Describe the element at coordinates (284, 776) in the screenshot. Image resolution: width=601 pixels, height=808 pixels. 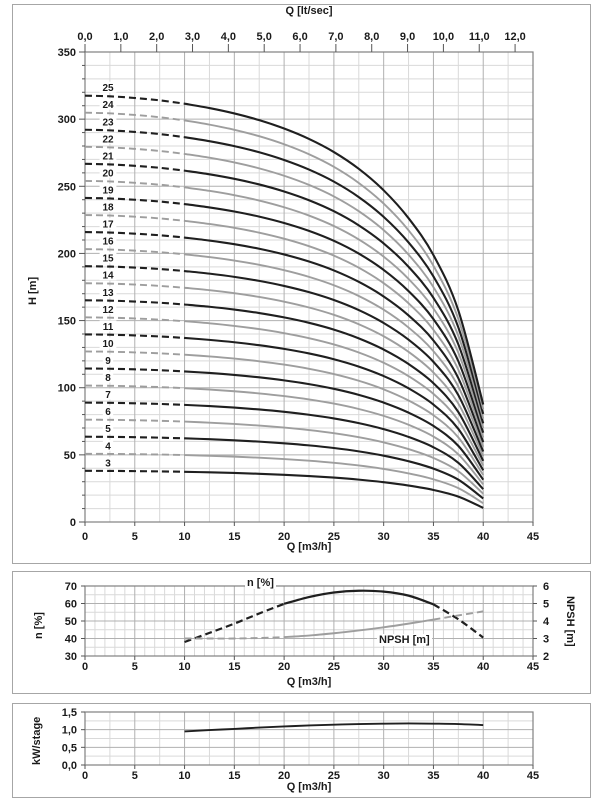
I see `power-x-tick-label: 20` at that location.